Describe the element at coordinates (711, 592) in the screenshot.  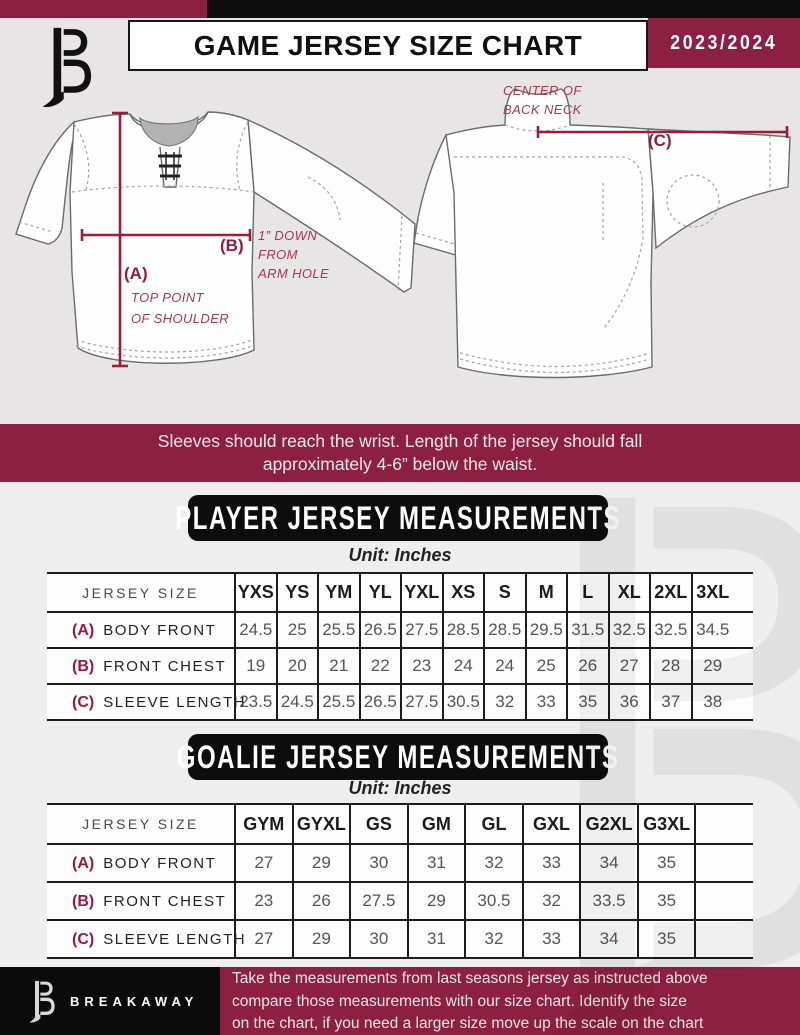
I see `size-column-header: 3XL` at that location.